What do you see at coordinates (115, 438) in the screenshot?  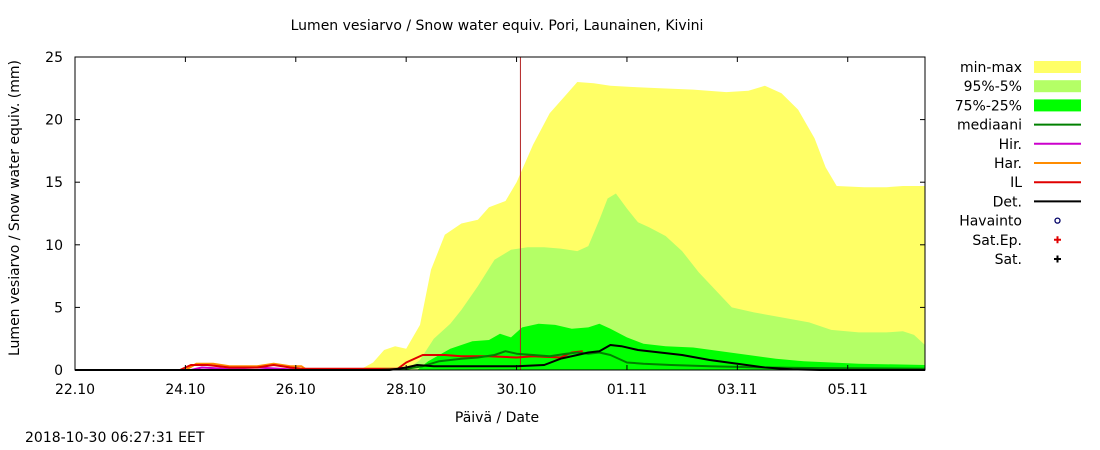 I see `timestamp: 2018-10-30 06:27:31 EET` at bounding box center [115, 438].